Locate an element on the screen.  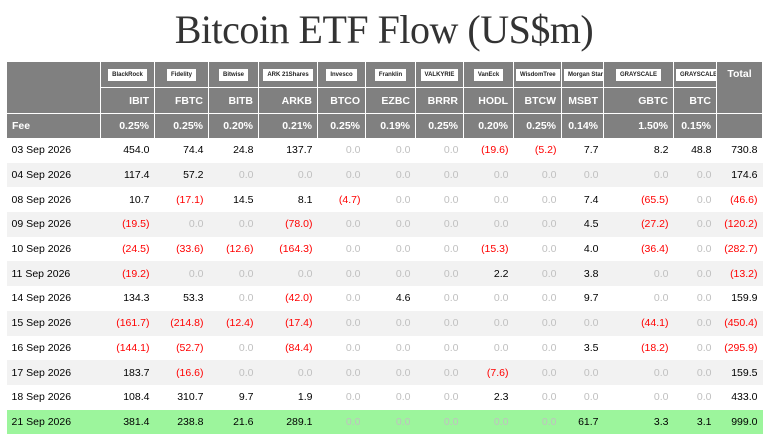
flow-cell: (19.2) is located at coordinates (127, 274).